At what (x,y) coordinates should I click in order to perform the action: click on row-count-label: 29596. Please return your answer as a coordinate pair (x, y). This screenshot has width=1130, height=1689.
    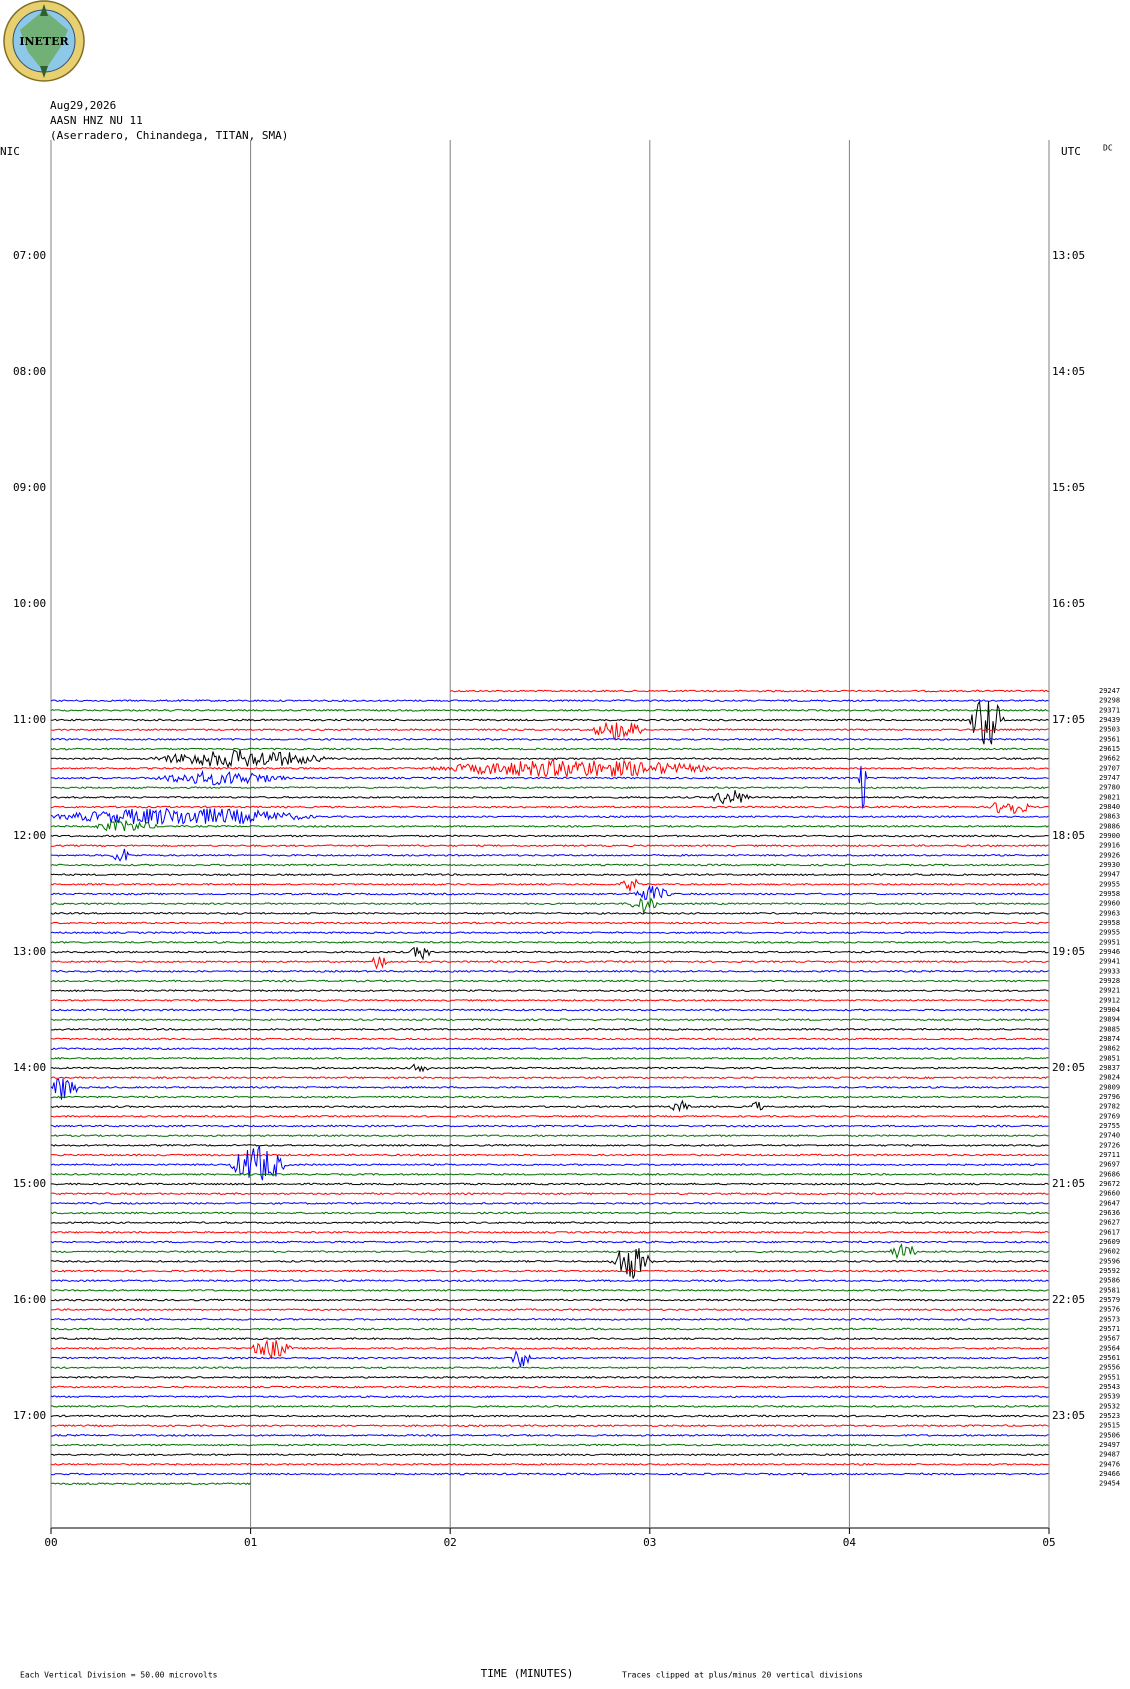
    Looking at the image, I should click on (1109, 1261).